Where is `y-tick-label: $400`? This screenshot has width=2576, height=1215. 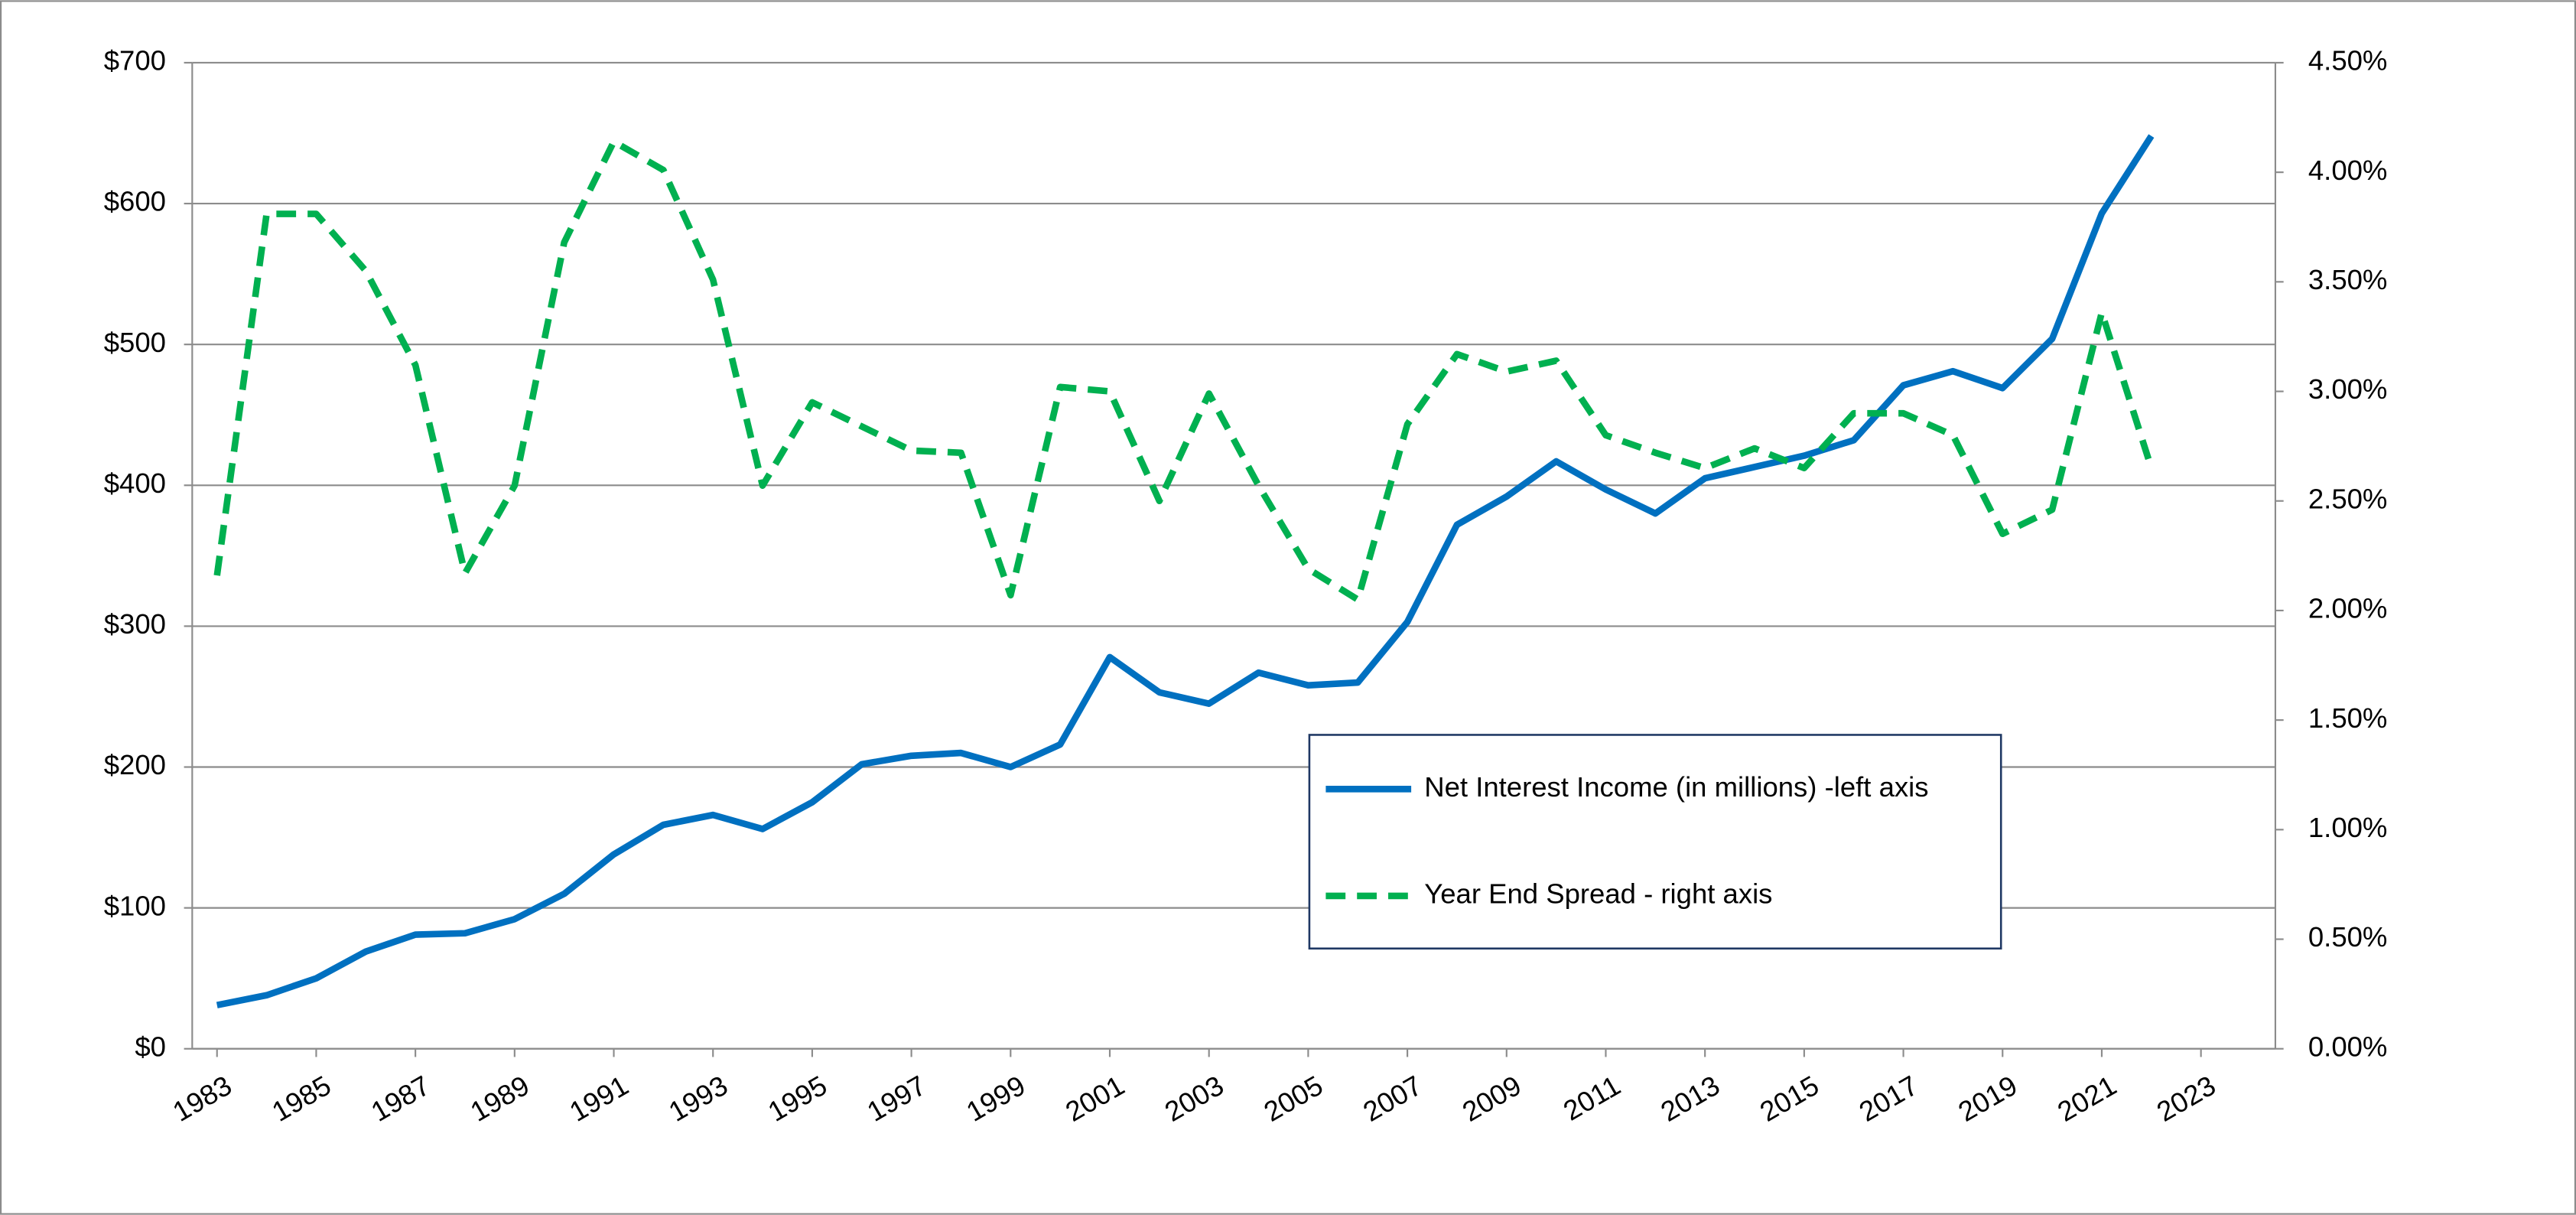 y-tick-label: $400 is located at coordinates (135, 483).